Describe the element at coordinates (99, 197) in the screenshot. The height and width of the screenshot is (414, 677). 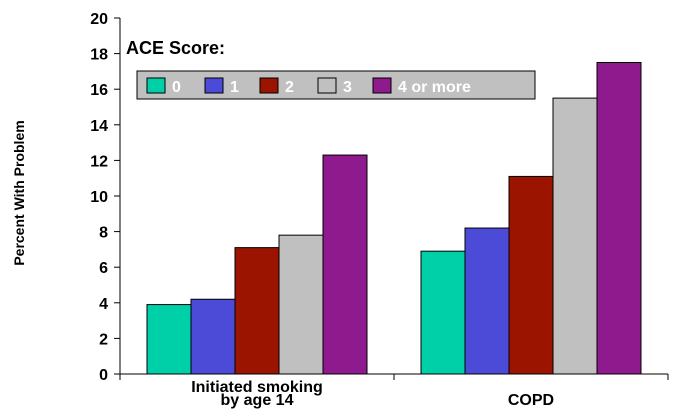
I see `y-tick-label-10: 10` at that location.